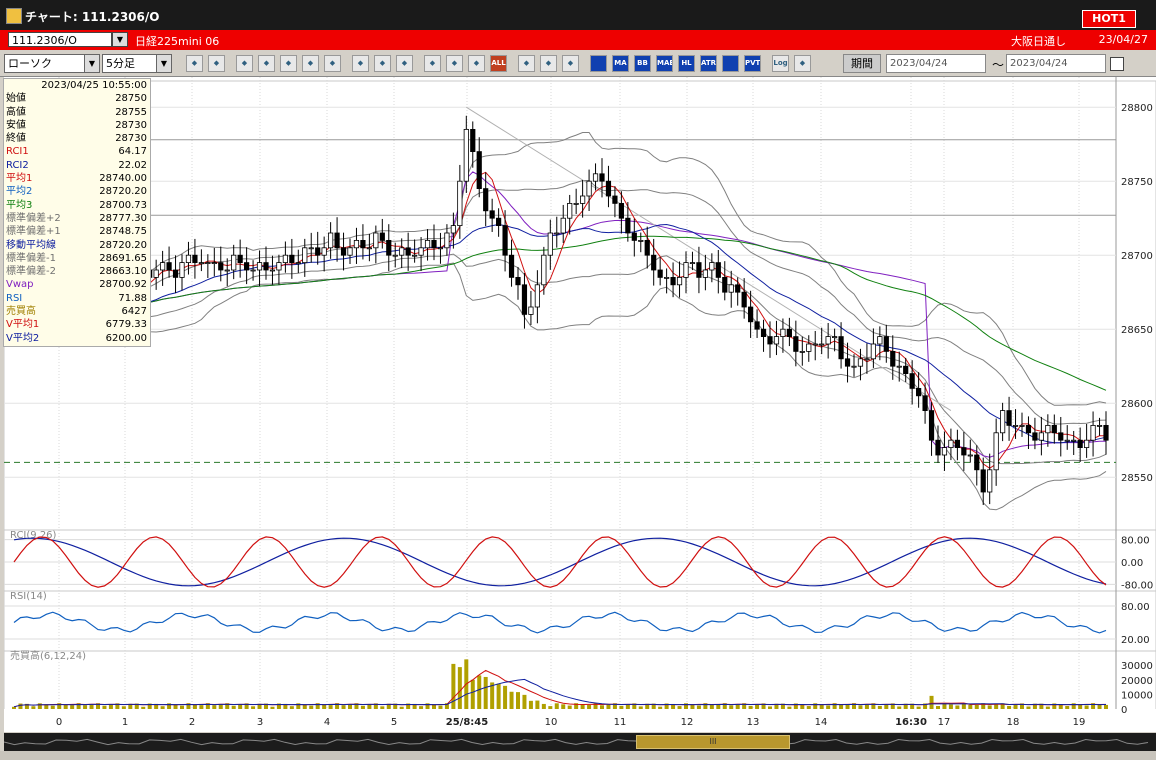 The image size is (1156, 760). Describe the element at coordinates (123, 205) in the screenshot. I see `info-value: 28700.73` at that location.